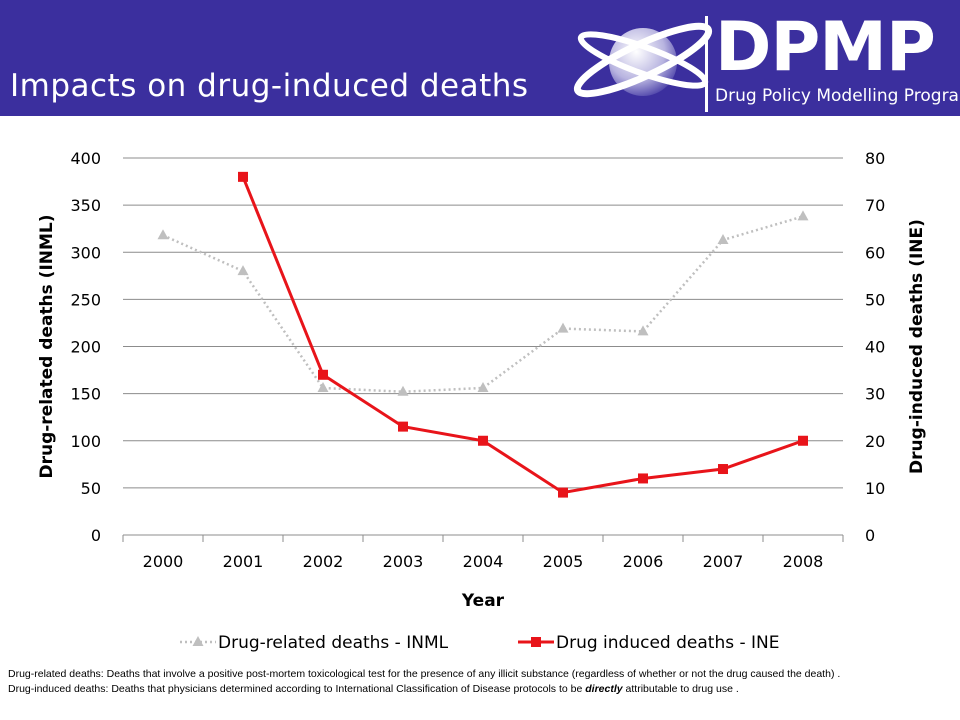 The image size is (960, 720). I want to click on y-right-tick-label: 40, so click(875, 347).